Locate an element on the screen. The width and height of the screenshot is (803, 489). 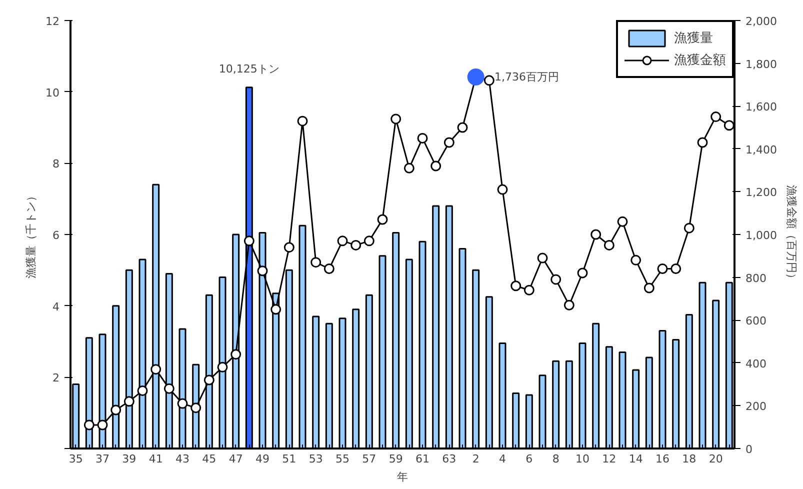
y-tick-label: 6 is located at coordinates (56, 235).